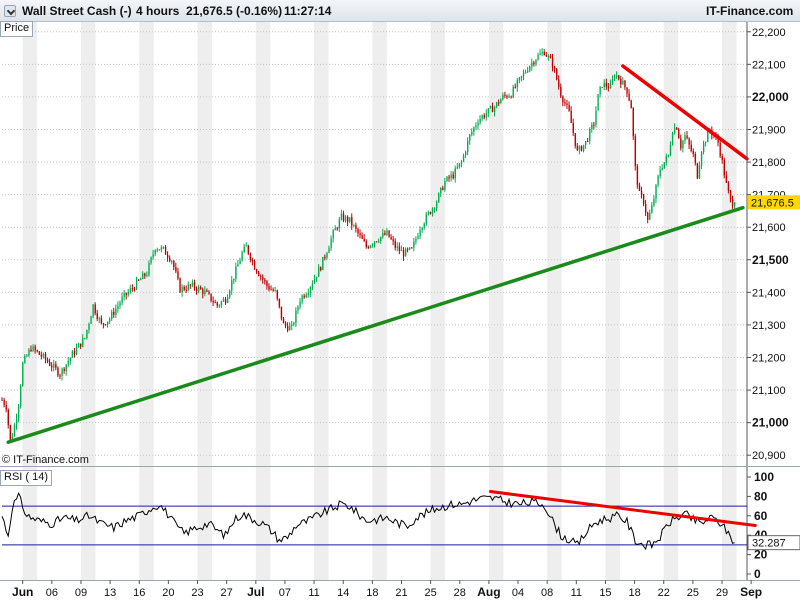  Describe the element at coordinates (693, 593) in the screenshot. I see `x-tick-label: 25` at that location.